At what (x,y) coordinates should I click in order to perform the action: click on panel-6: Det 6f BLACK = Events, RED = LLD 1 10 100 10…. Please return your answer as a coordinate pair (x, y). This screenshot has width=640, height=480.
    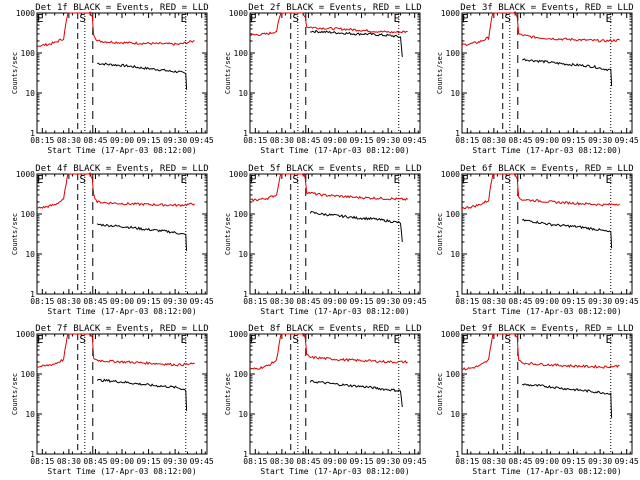
    Looking at the image, I should click on (537, 240).